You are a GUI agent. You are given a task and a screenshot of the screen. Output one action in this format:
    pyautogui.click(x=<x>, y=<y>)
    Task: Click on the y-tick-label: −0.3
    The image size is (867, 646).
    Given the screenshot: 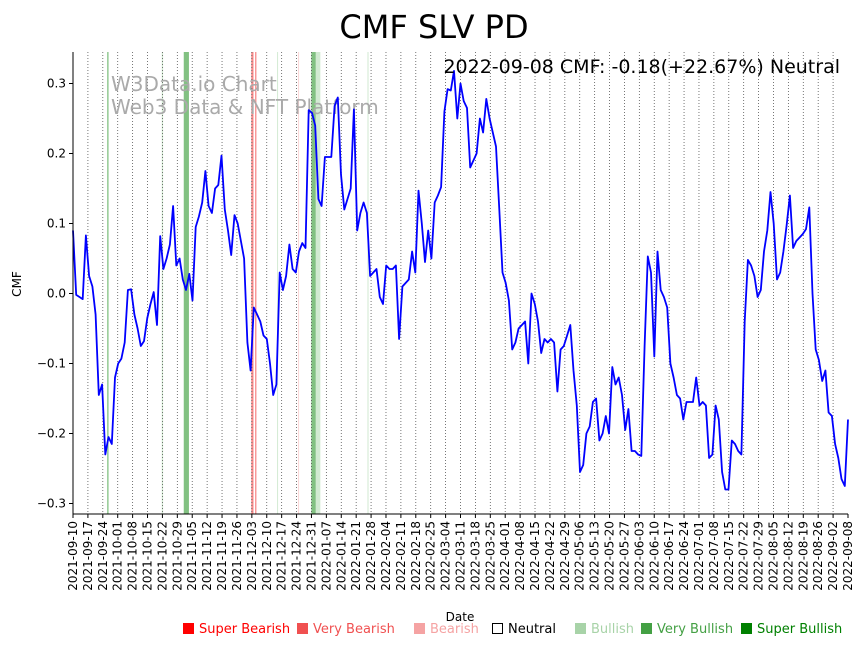 What is the action you would take?
    pyautogui.click(x=51, y=504)
    